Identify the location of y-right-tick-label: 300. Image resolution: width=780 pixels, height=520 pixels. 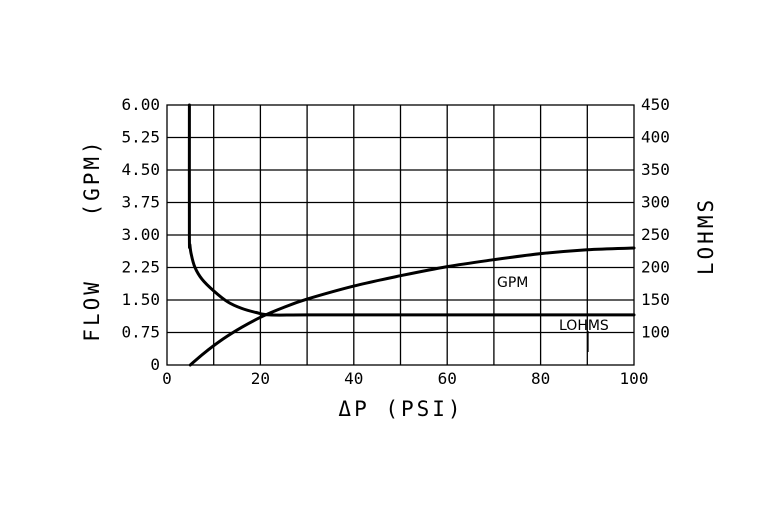
(655, 202).